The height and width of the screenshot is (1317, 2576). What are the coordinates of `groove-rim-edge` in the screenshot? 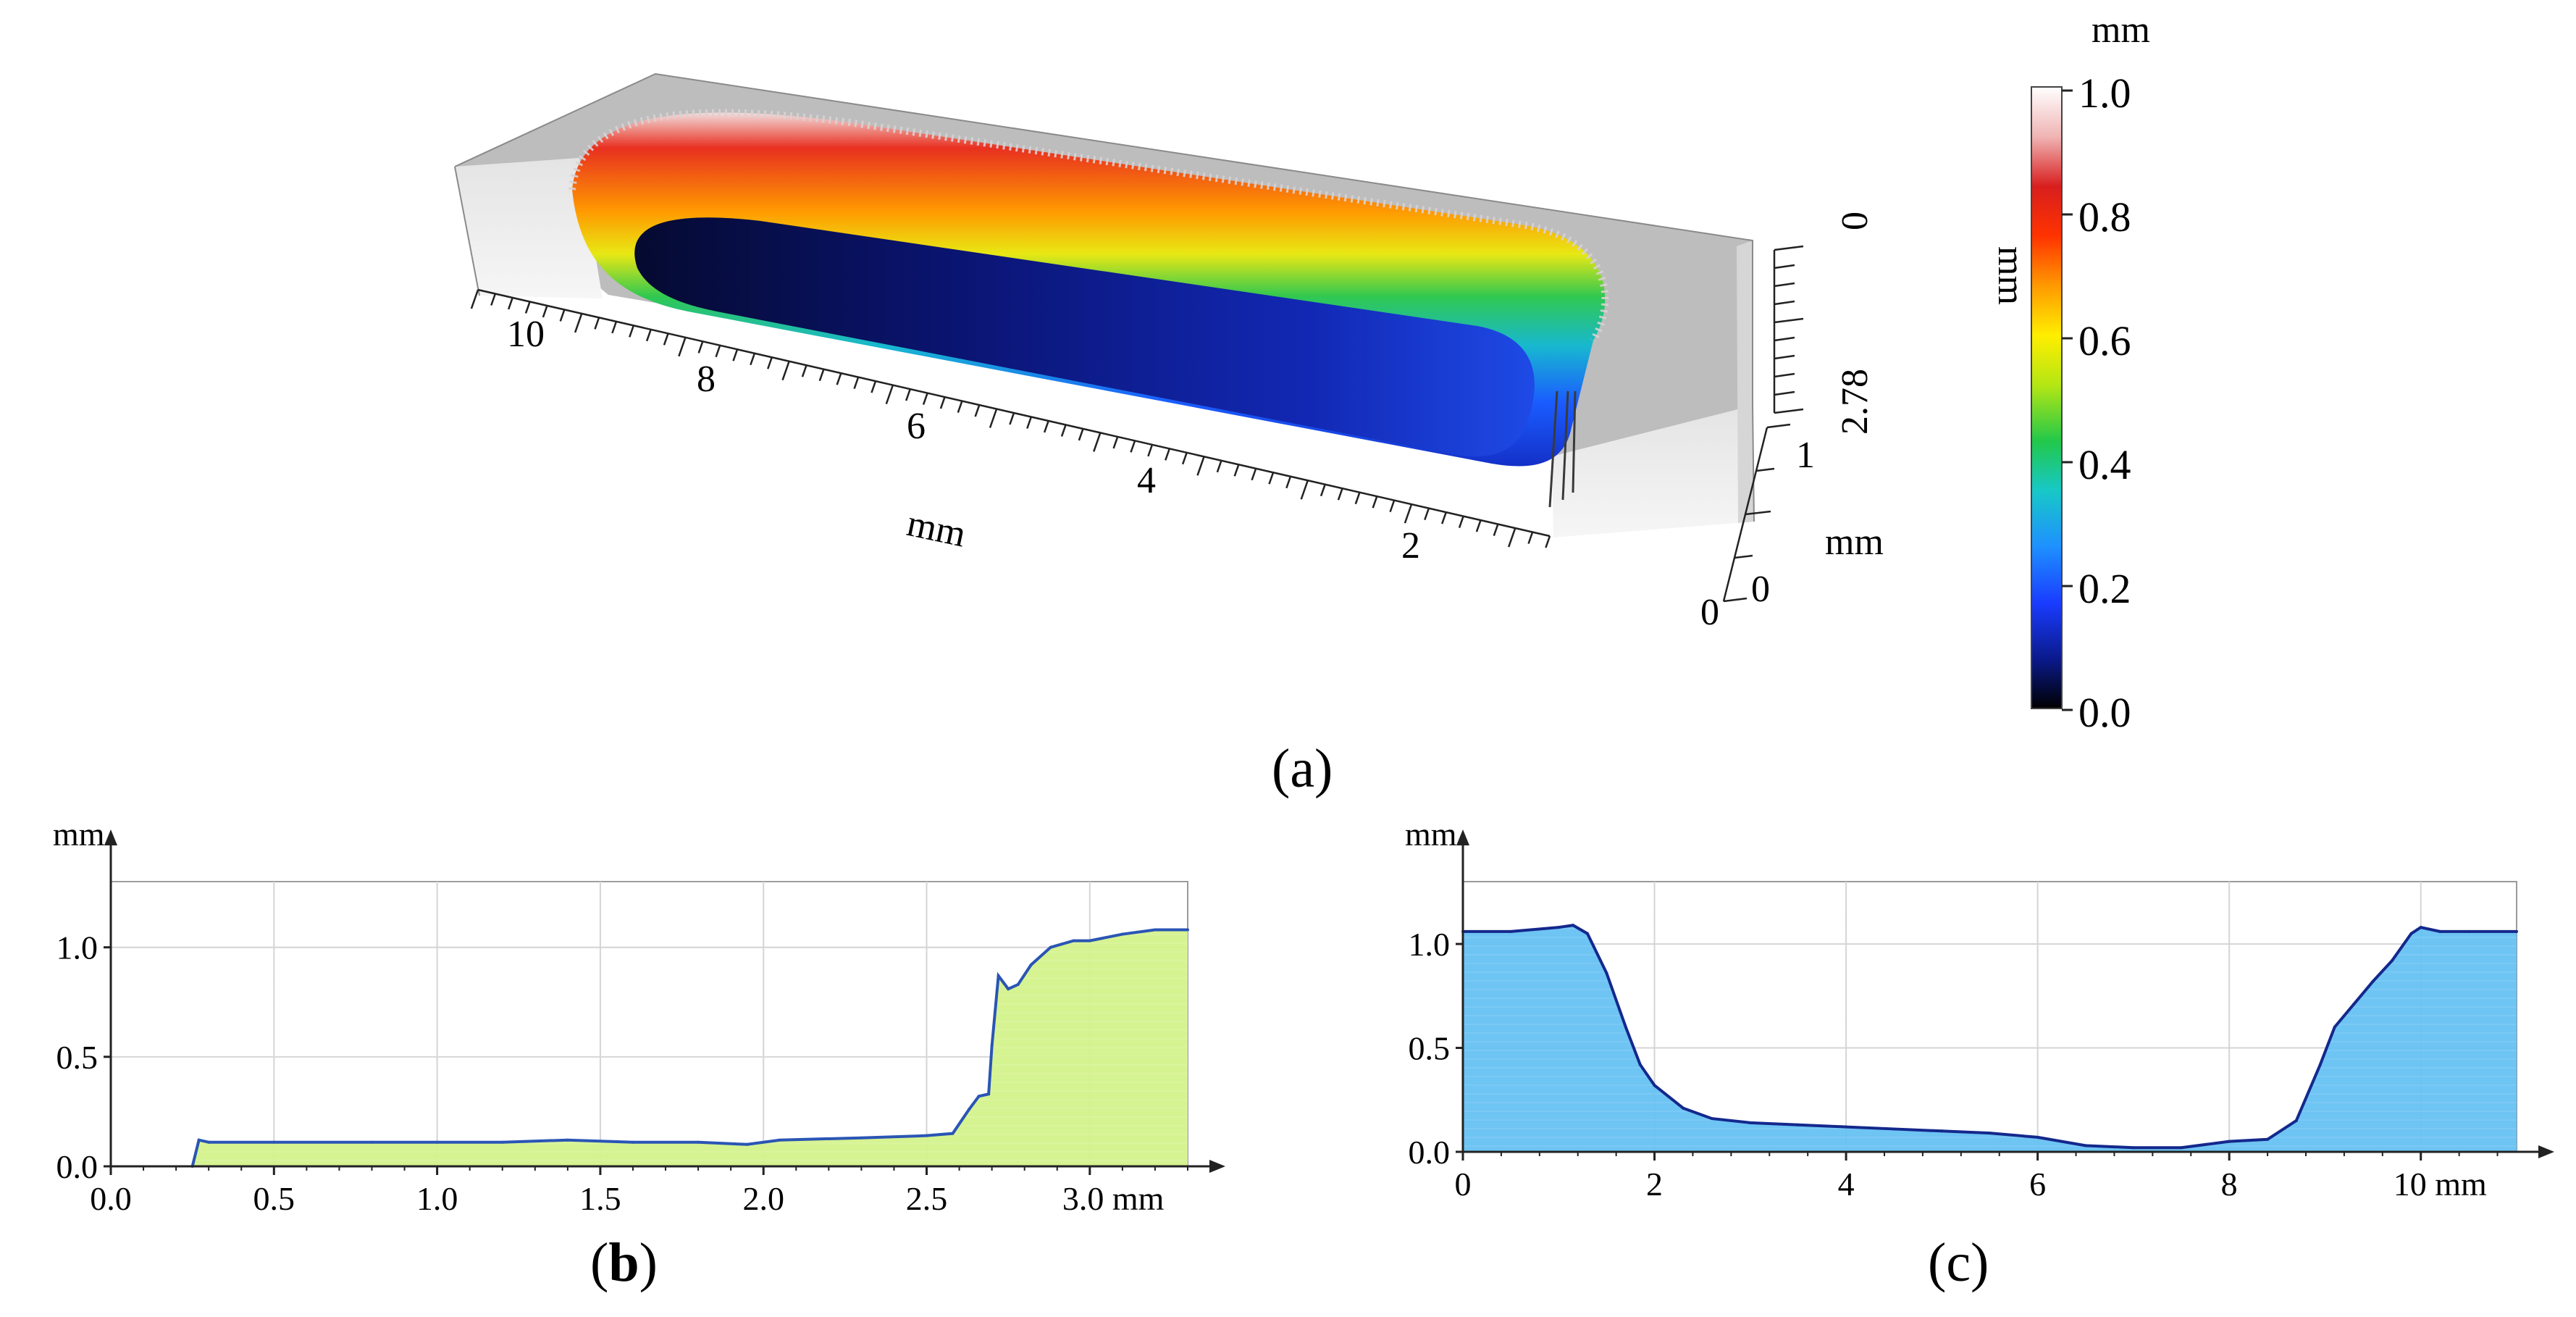 It's located at (1089, 226).